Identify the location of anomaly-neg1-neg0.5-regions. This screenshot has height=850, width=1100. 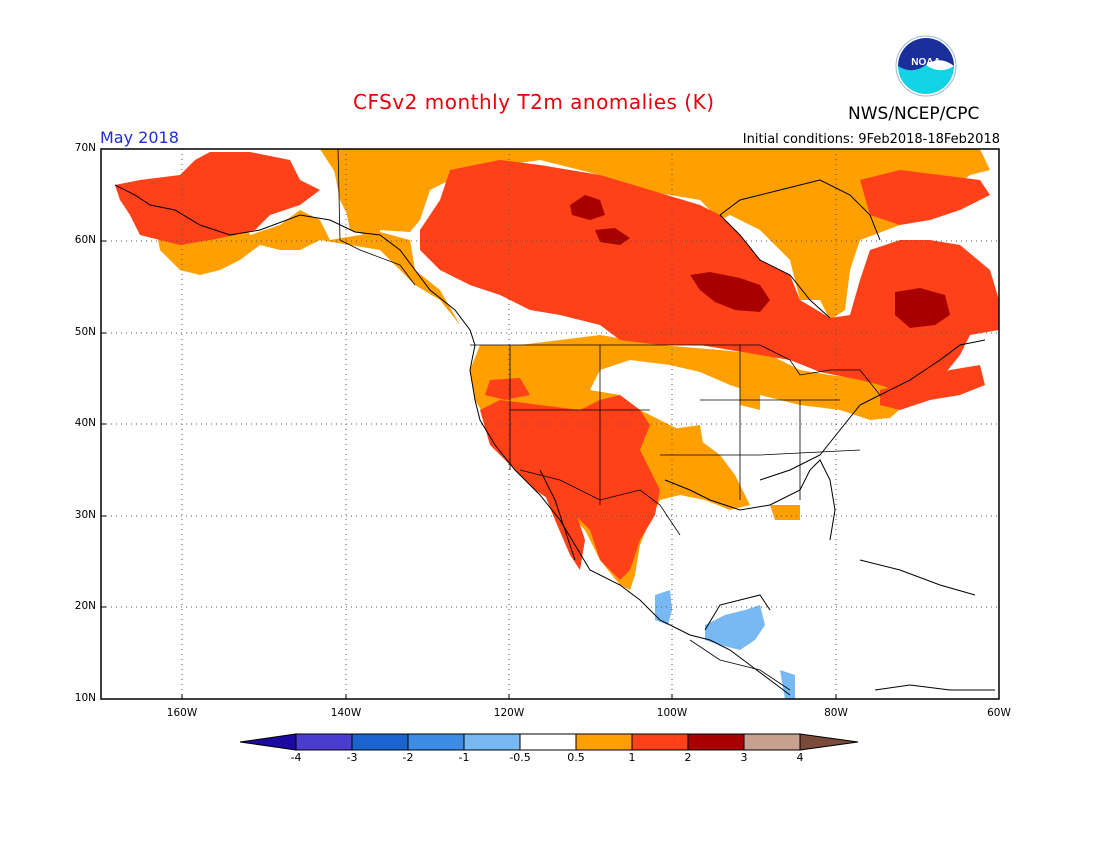
(725, 644).